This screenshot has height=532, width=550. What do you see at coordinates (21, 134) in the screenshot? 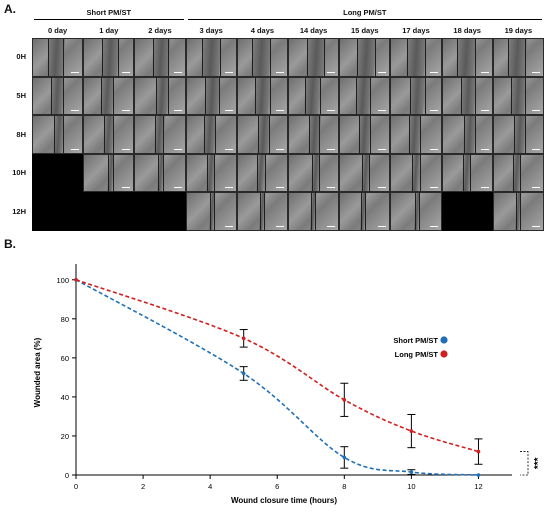
I see `row-label: 8H` at bounding box center [21, 134].